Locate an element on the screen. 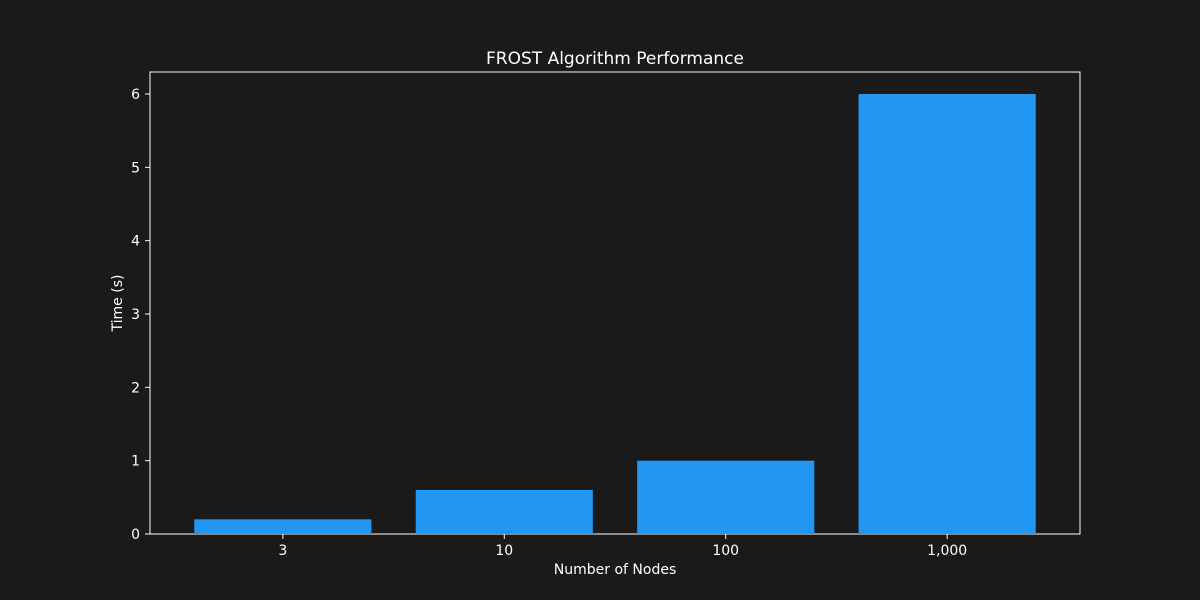  y-axis-ticks: 0 1 2 3 4 5 6 is located at coordinates (140, 315).